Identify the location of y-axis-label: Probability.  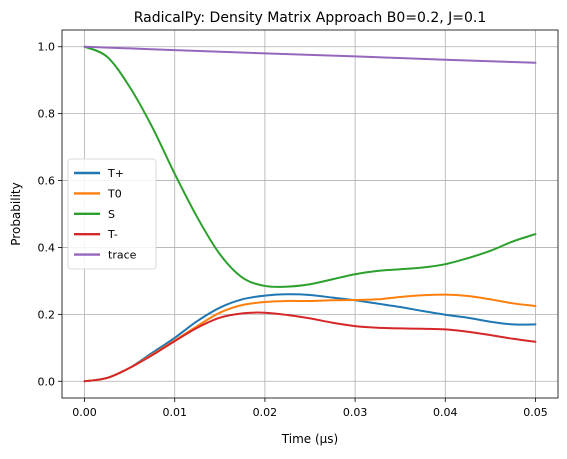
(16, 213).